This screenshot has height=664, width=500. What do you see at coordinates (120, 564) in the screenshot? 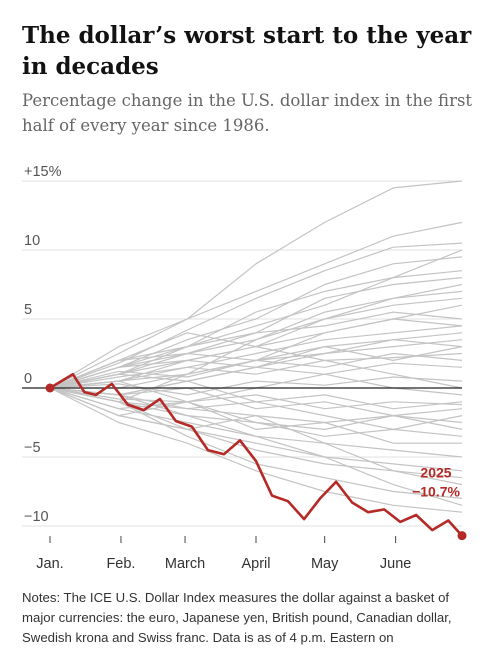
I see `x-tick-label: Feb.` at bounding box center [120, 564].